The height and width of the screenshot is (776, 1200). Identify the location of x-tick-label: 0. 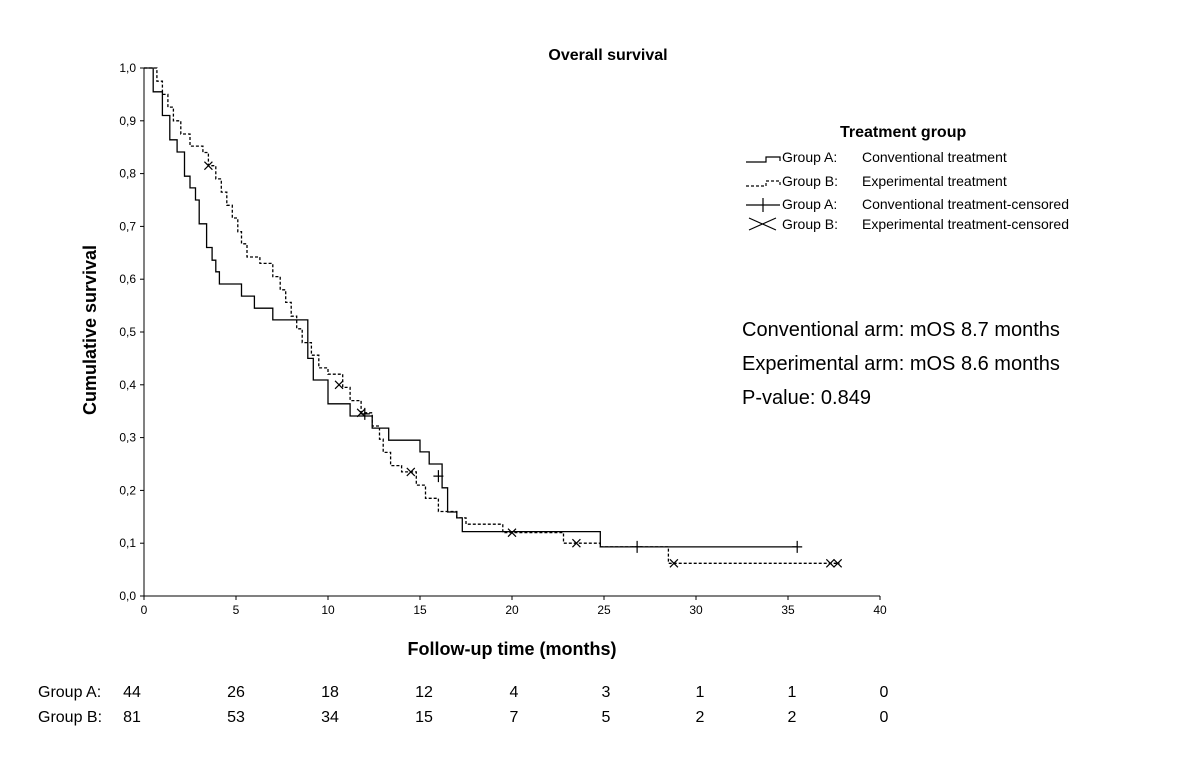
(144, 610).